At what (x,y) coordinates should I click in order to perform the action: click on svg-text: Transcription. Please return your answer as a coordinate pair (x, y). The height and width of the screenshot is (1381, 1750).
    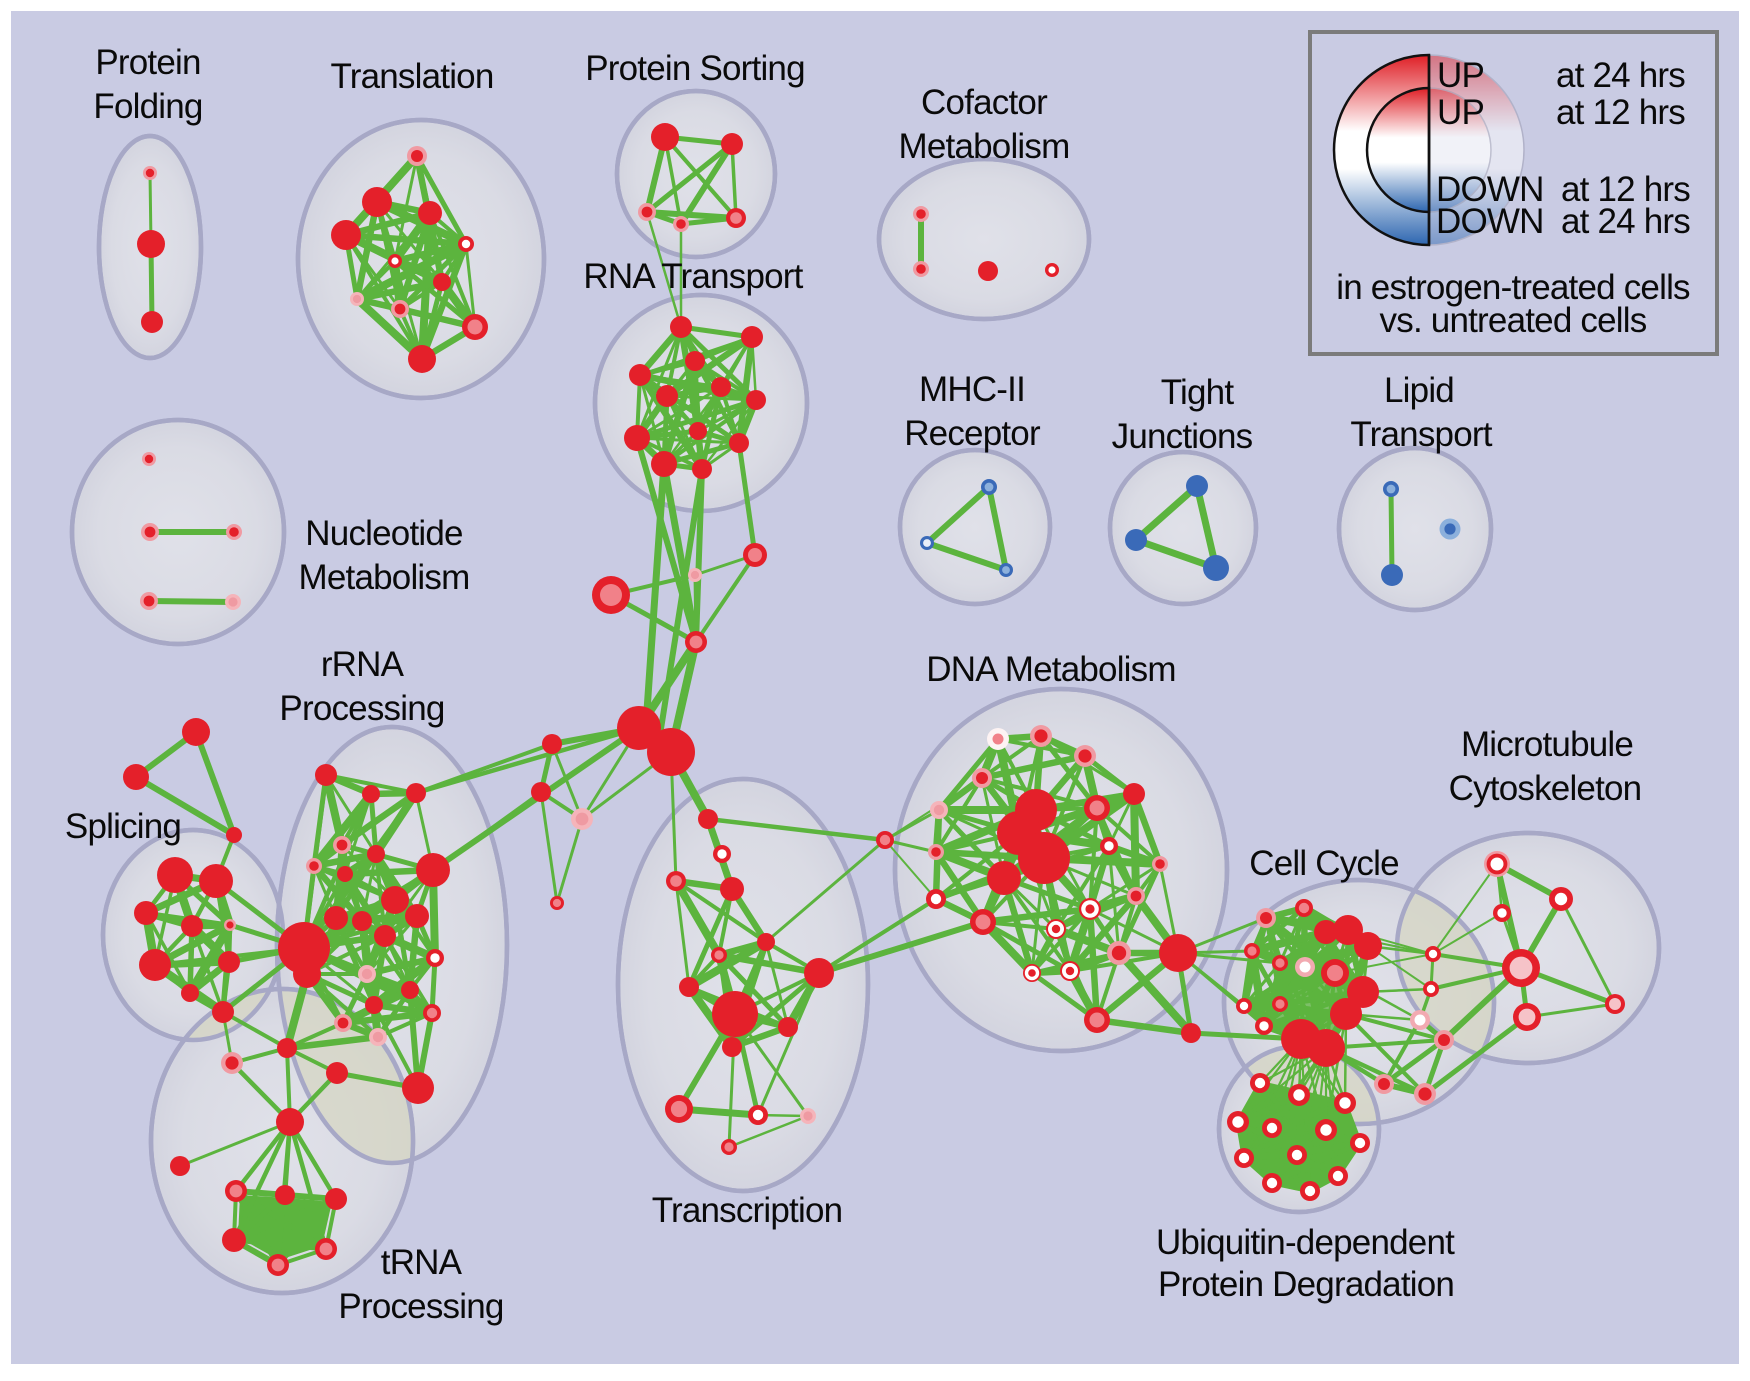
    Looking at the image, I should click on (747, 1210).